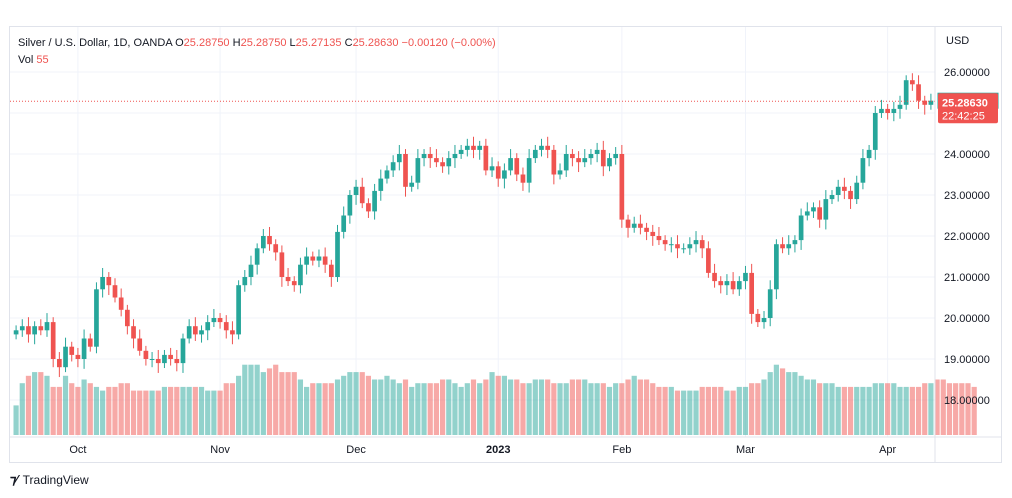  Describe the element at coordinates (95, 43) in the screenshot. I see `symbol-title: Silver / U.S. Dollar, 1D, OANDA` at that location.